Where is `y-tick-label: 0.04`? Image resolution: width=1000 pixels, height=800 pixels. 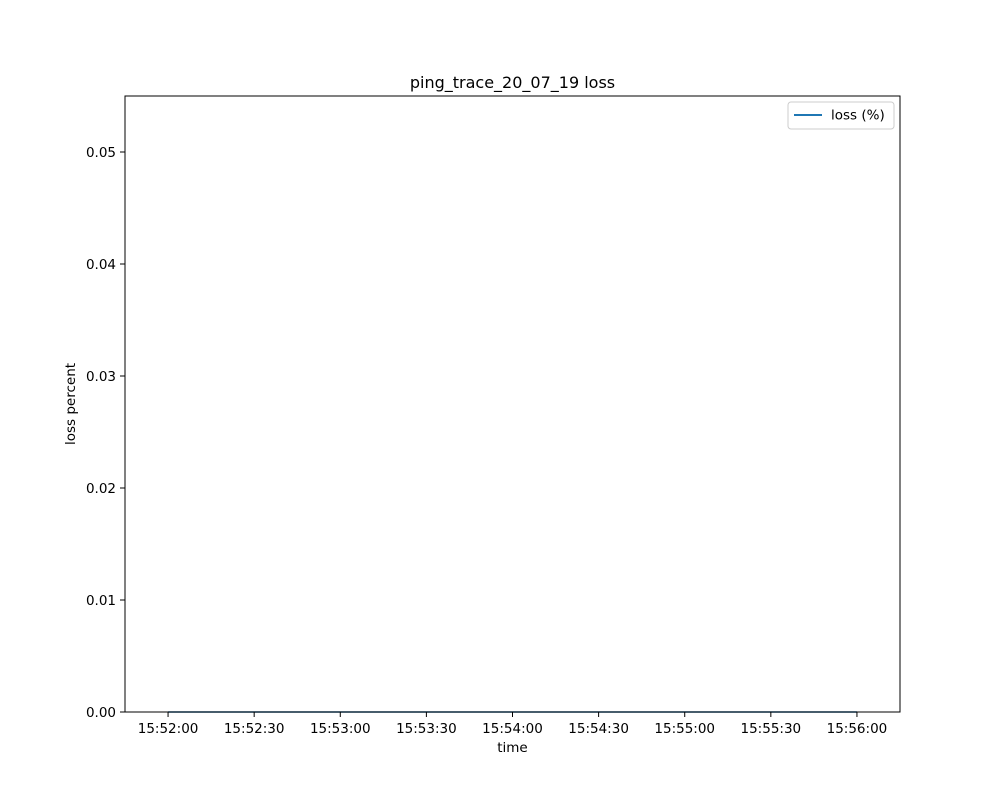
y-tick-label: 0.04 is located at coordinates (101, 265).